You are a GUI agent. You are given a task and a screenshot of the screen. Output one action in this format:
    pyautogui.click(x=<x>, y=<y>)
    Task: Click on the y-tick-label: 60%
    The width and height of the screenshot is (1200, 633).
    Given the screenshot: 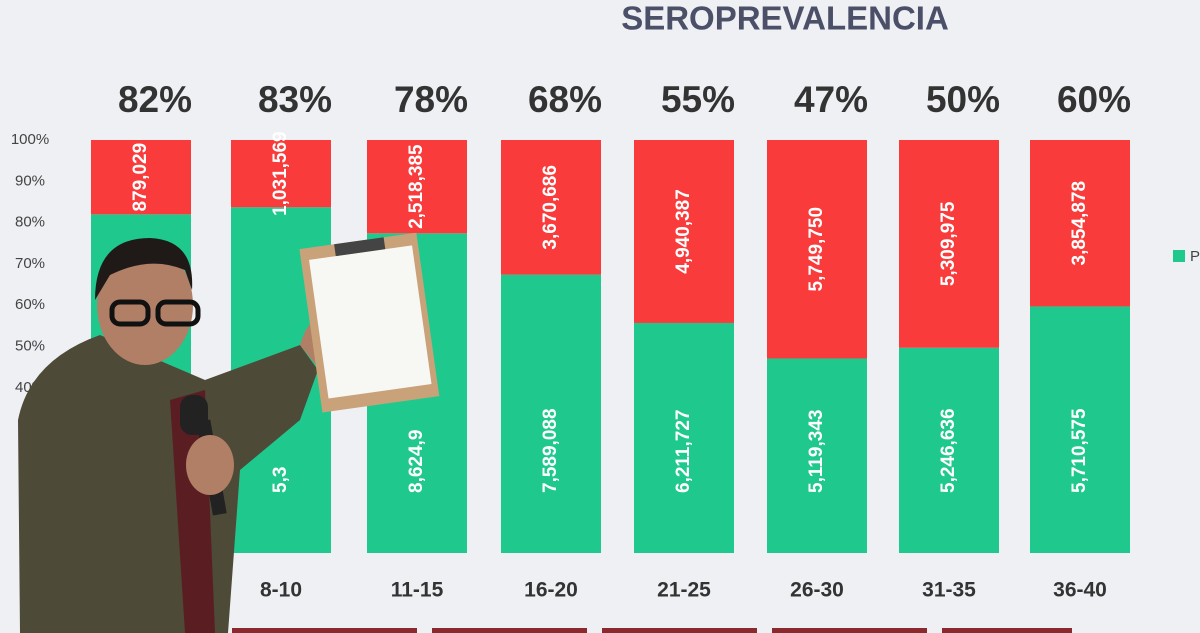 What is the action you would take?
    pyautogui.click(x=30, y=304)
    